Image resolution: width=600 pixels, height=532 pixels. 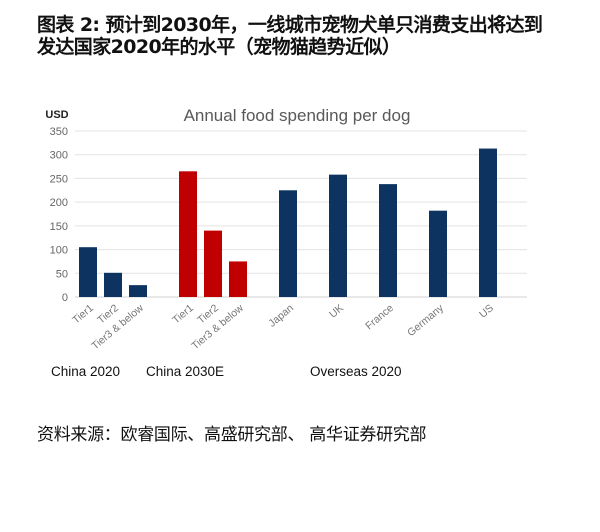 I want to click on source-note: 资料来源：欧睿国际、高盛研究部、 高华证券研究部, so click(x=232, y=435).